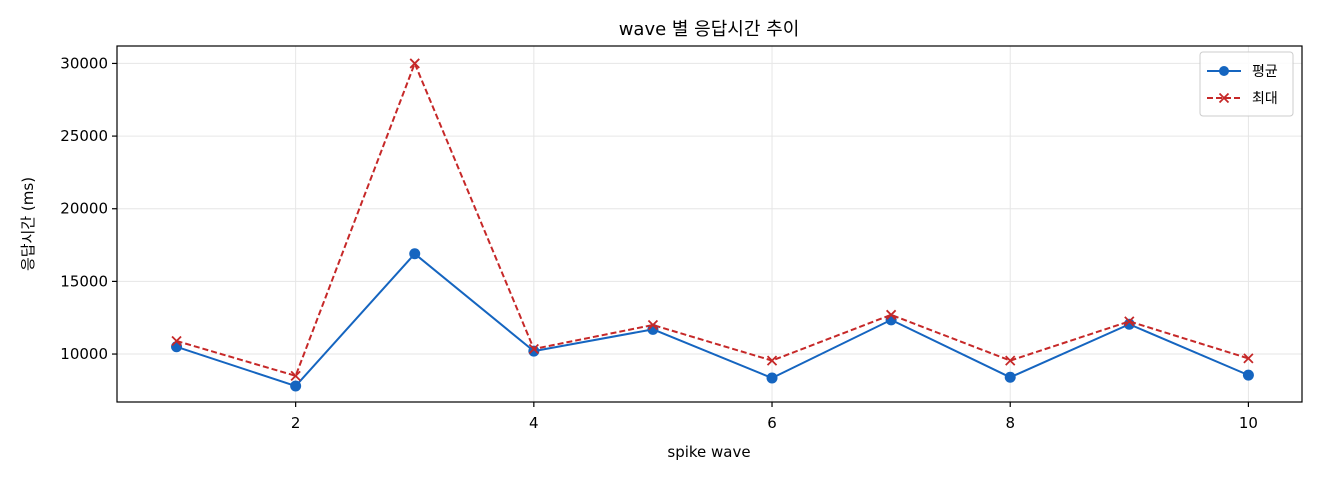 The image size is (1320, 480). I want to click on legend-marker-avg, so click(1224, 71).